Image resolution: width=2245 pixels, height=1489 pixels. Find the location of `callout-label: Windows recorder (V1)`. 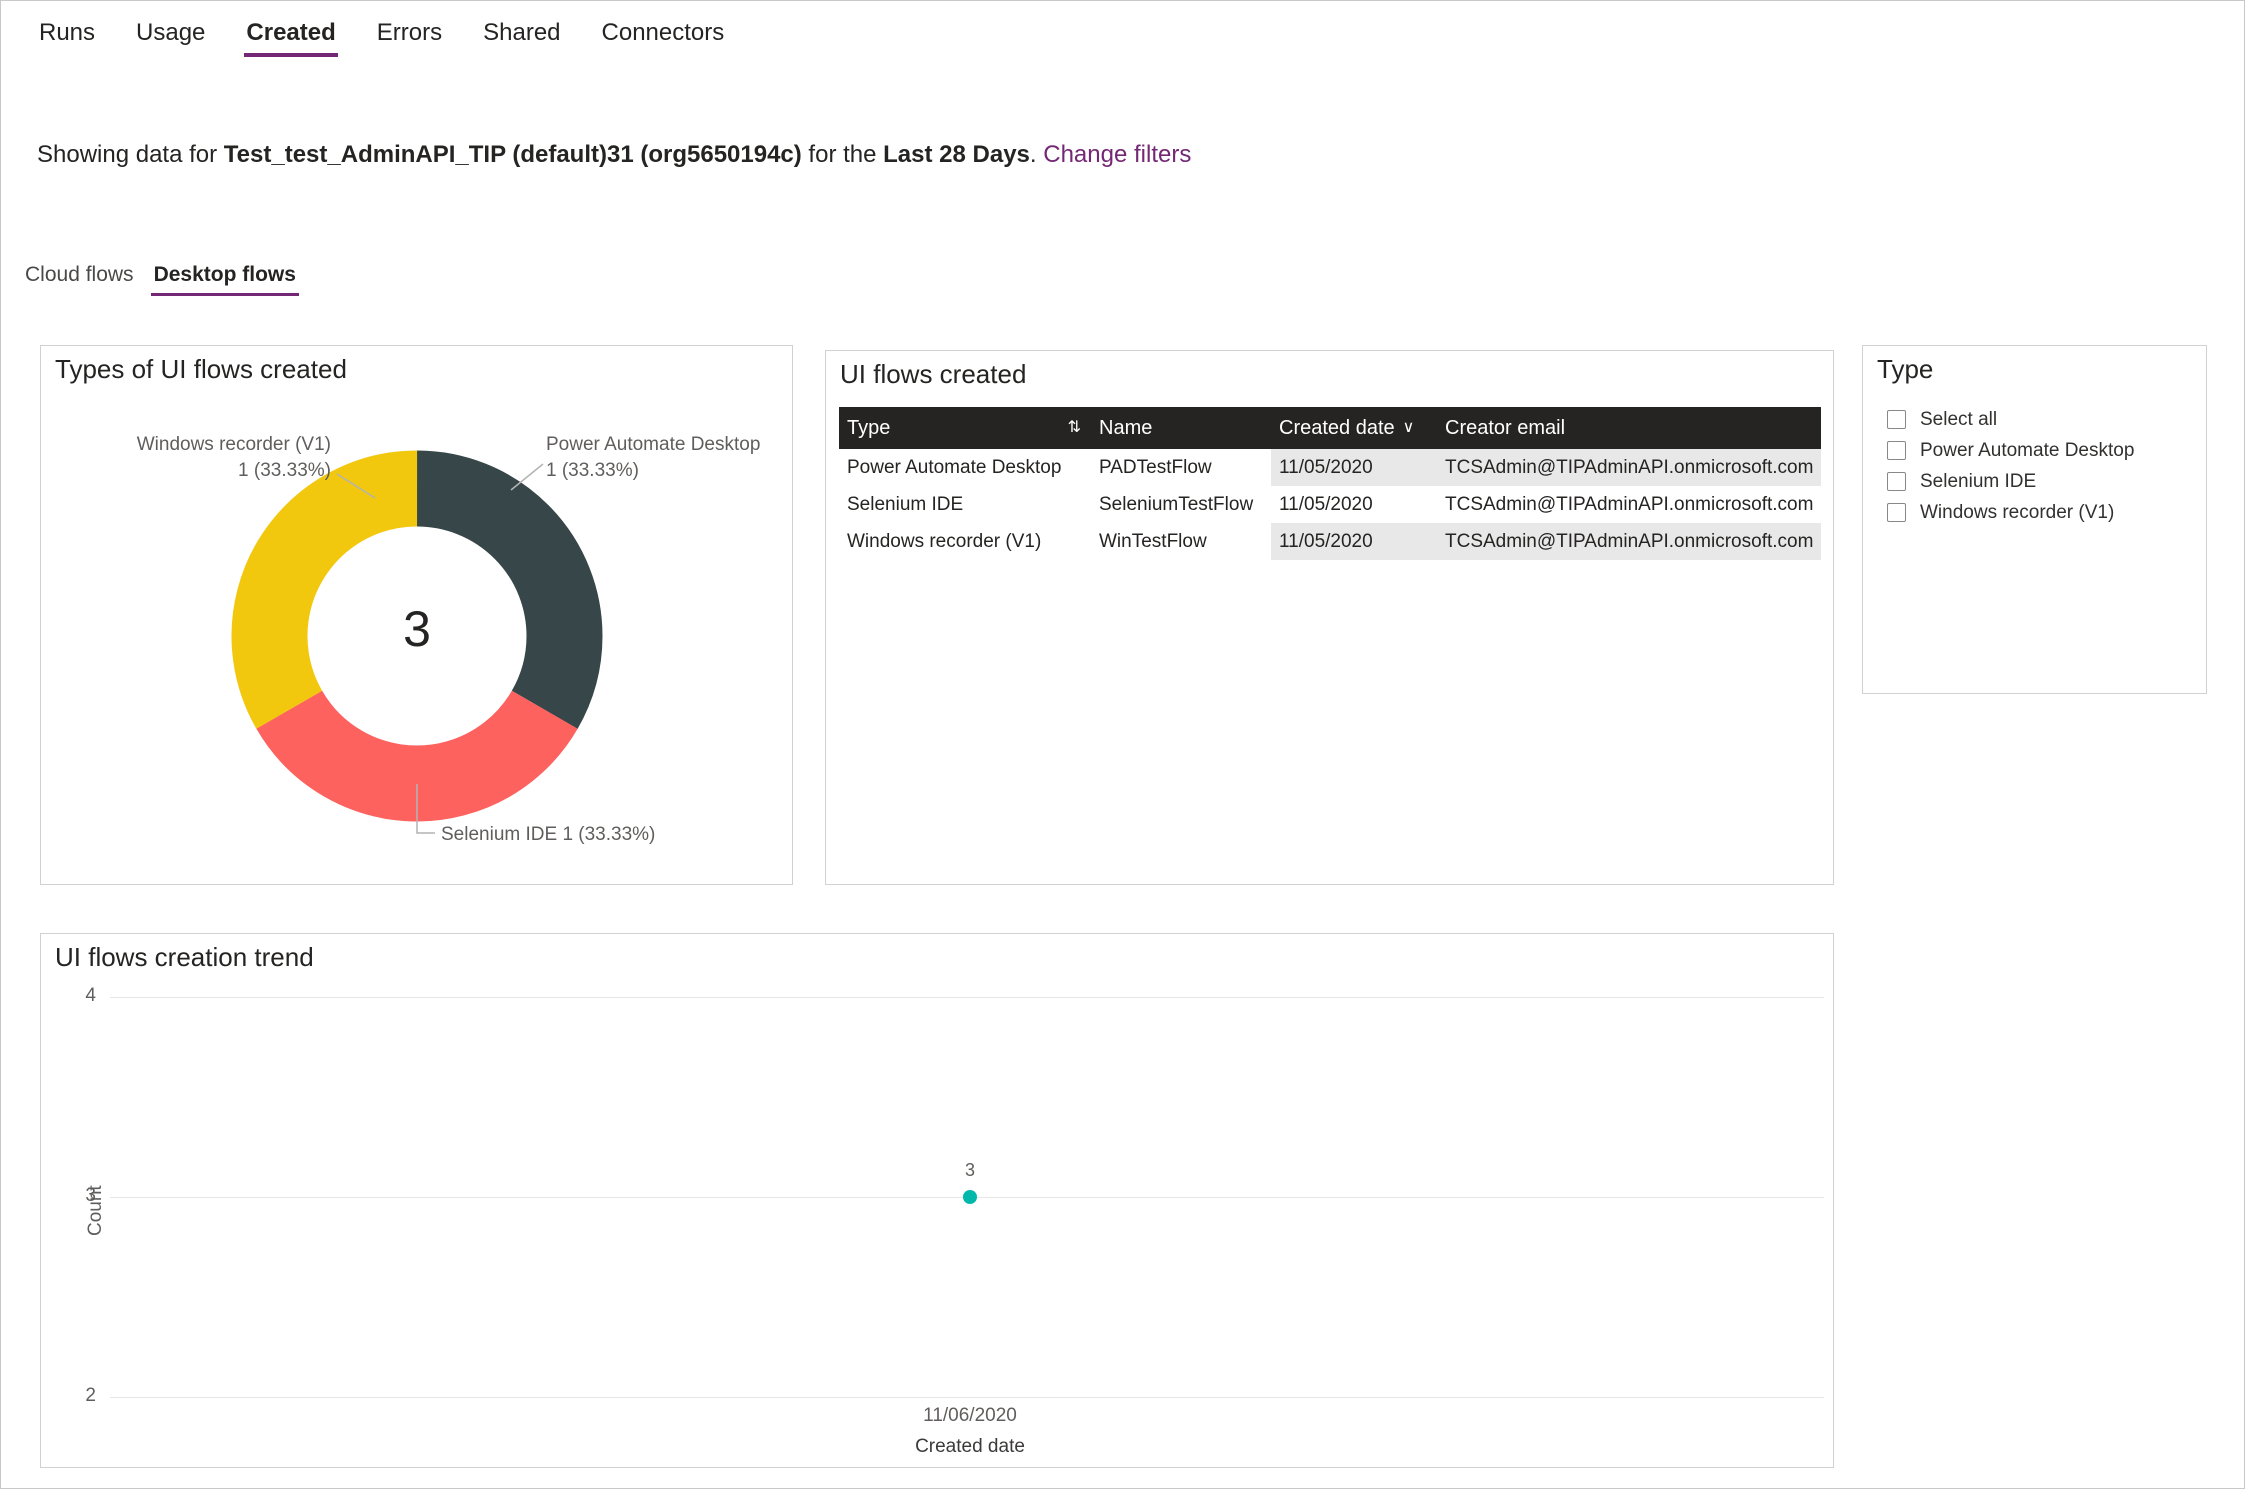

callout-label: Windows recorder (V1) is located at coordinates (233, 444).